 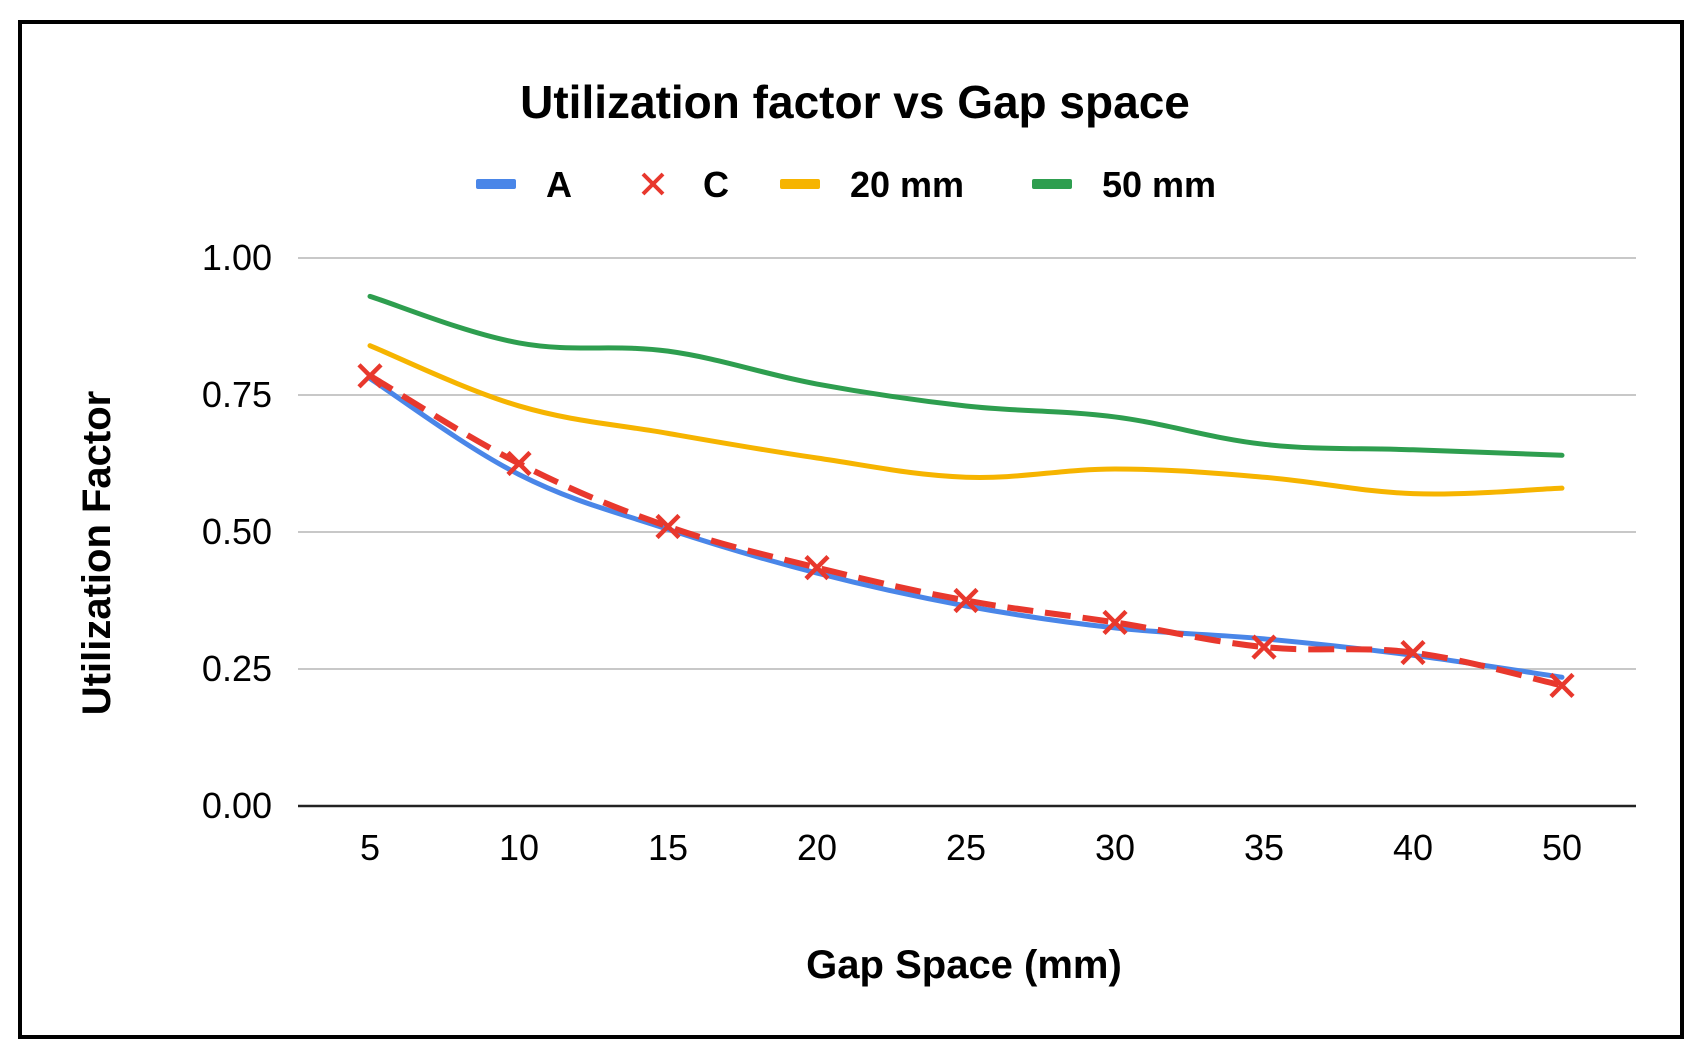 What do you see at coordinates (668, 847) in the screenshot?
I see `x-tick-label: 15` at bounding box center [668, 847].